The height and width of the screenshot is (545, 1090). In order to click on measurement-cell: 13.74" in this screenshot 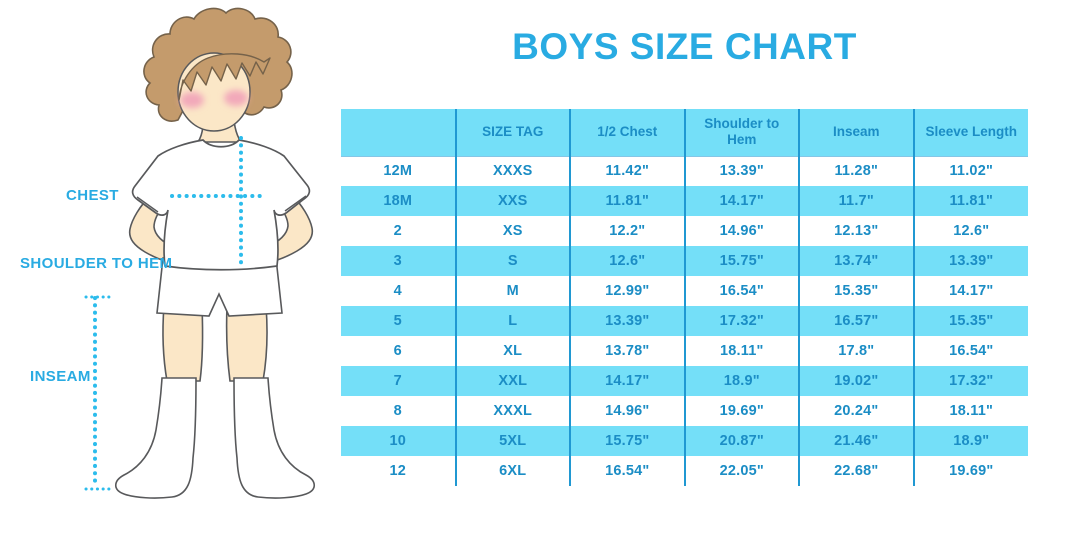, I will do `click(857, 261)`.